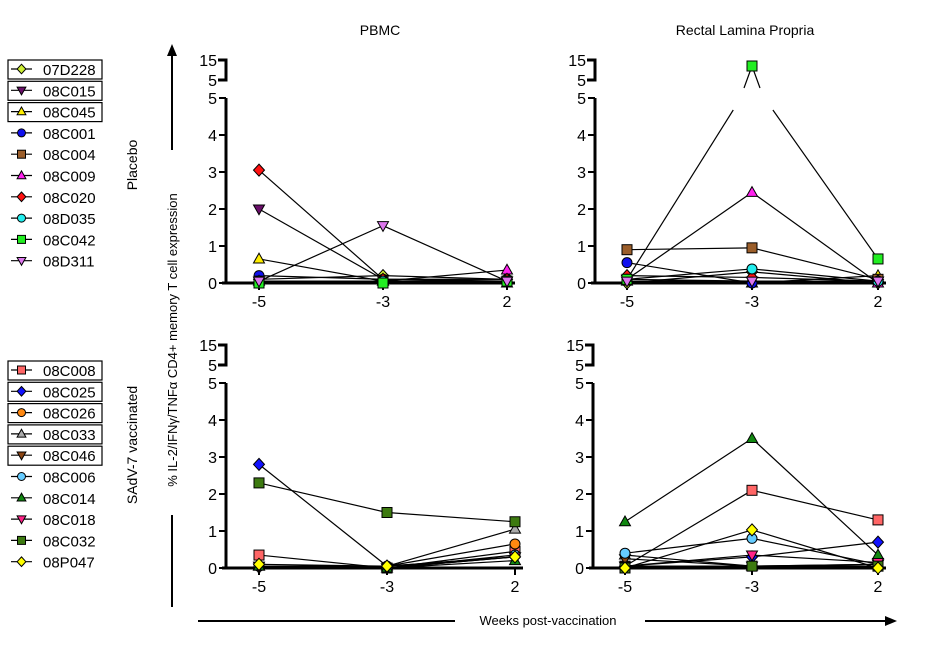 The image size is (945, 645). I want to click on panel-placebo-pbmc: 0 1 2 3 4 55 15 -5 -3 2, so click(357, 182).